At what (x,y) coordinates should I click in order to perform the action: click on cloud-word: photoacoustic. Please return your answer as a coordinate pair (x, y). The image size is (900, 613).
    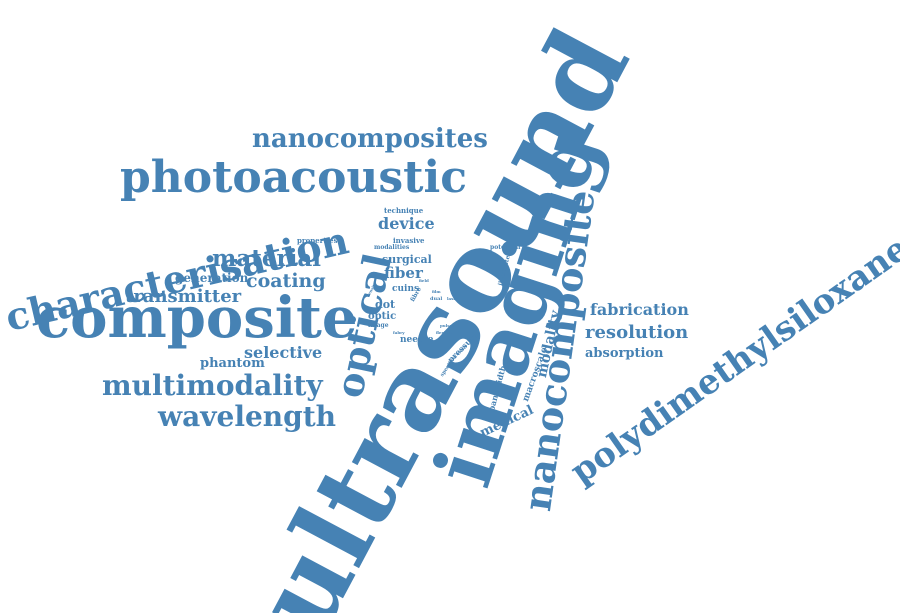
    Looking at the image, I should click on (294, 177).